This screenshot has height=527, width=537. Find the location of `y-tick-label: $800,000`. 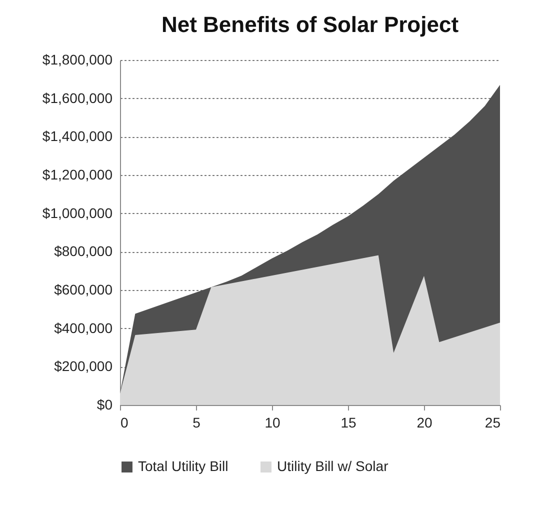

y-tick-label: $800,000 is located at coordinates (83, 251).